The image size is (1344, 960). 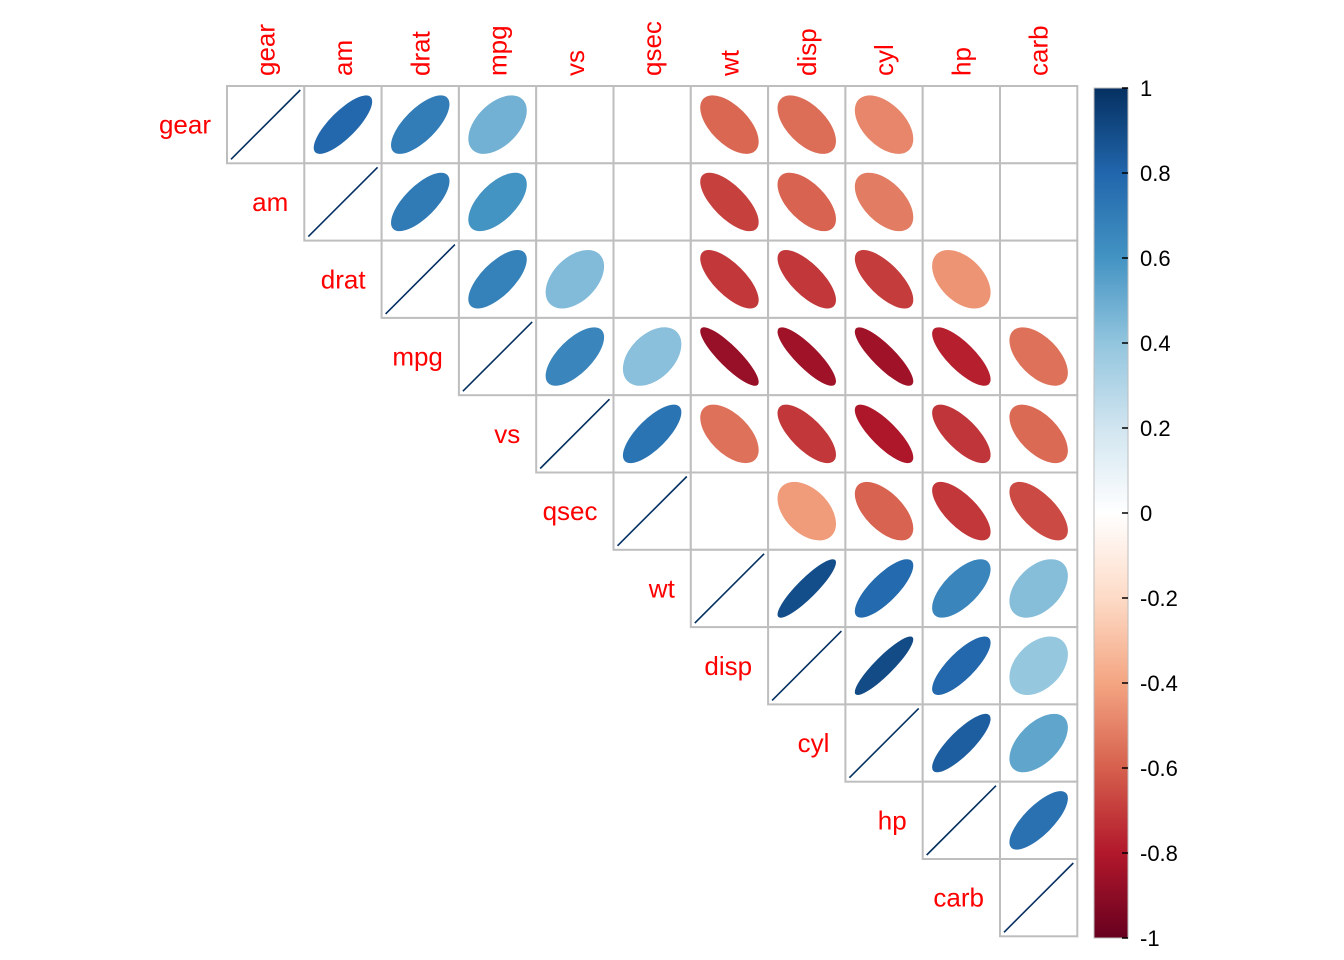 What do you see at coordinates (729, 202) in the screenshot?
I see `ellipse-am-wt` at bounding box center [729, 202].